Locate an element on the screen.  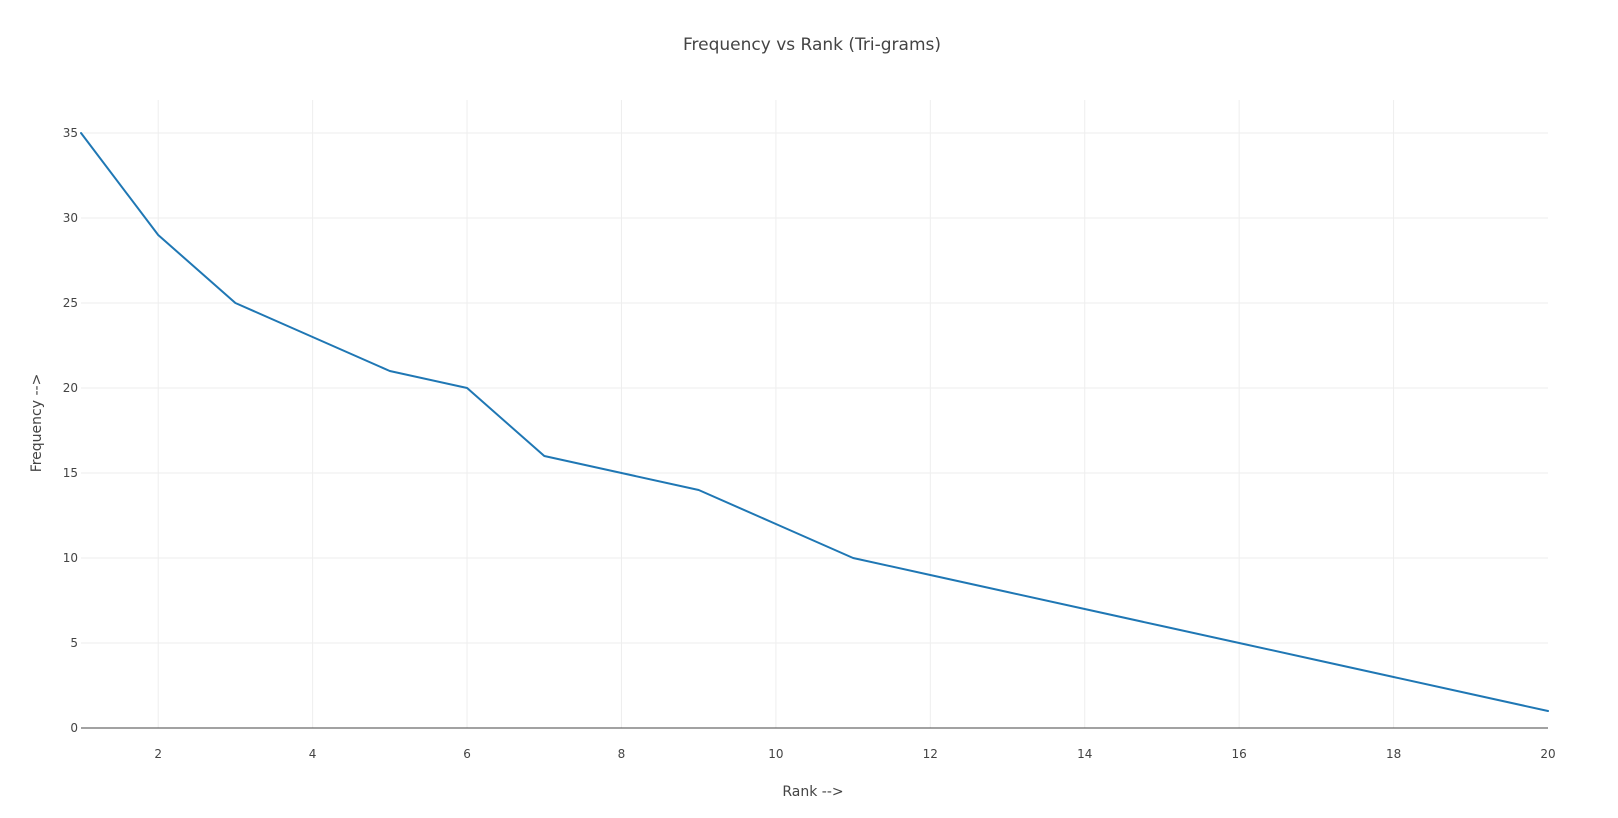
y-tick-label: 25 is located at coordinates (70, 303).